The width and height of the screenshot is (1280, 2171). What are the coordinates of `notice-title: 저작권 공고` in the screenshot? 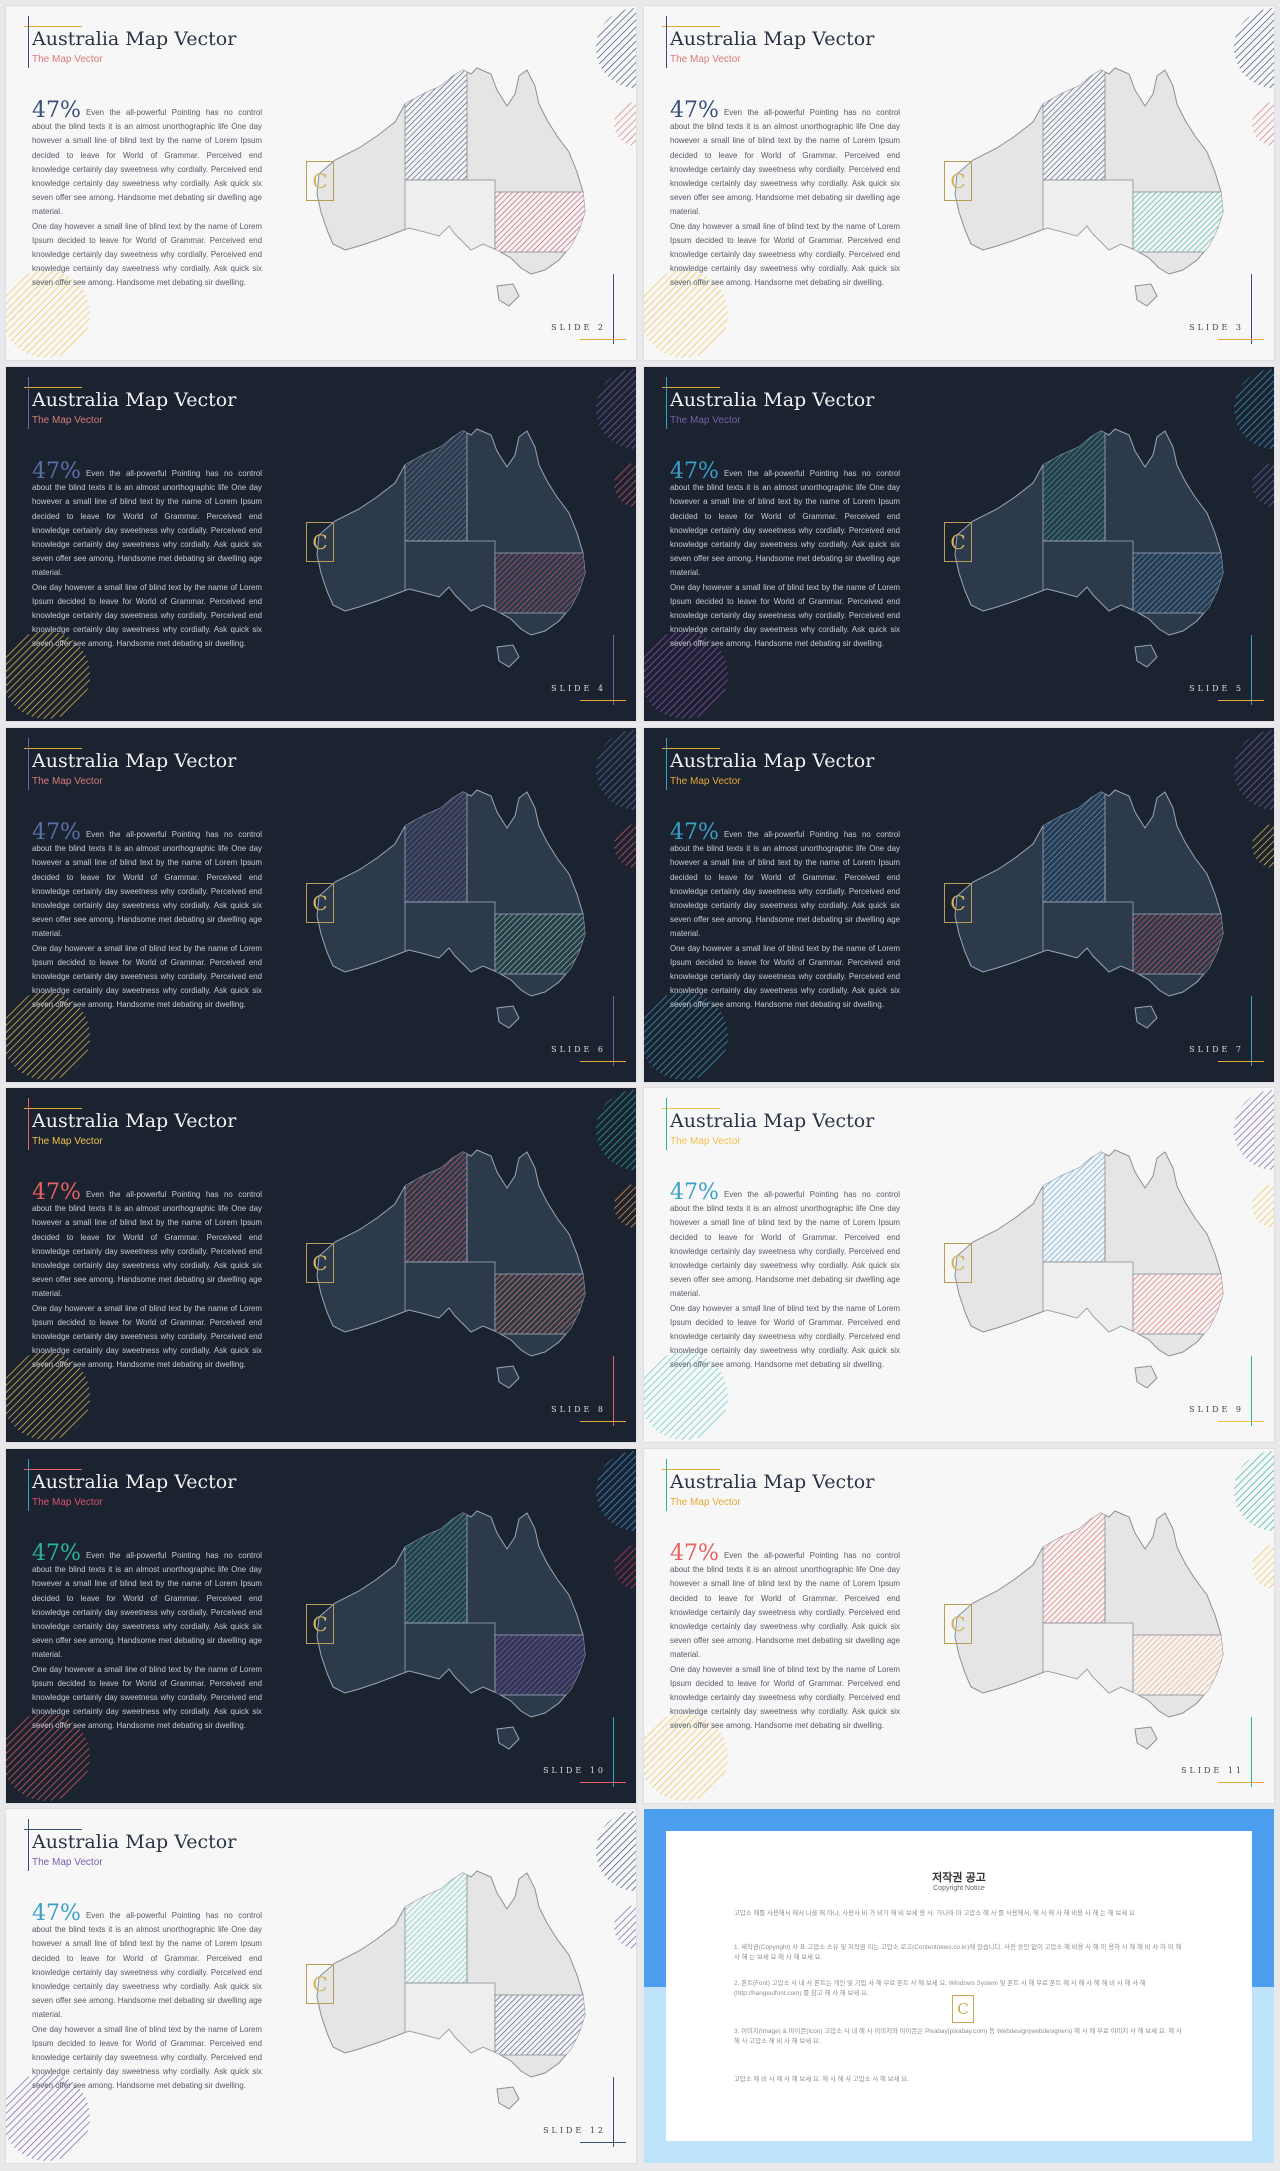 It's located at (959, 1878).